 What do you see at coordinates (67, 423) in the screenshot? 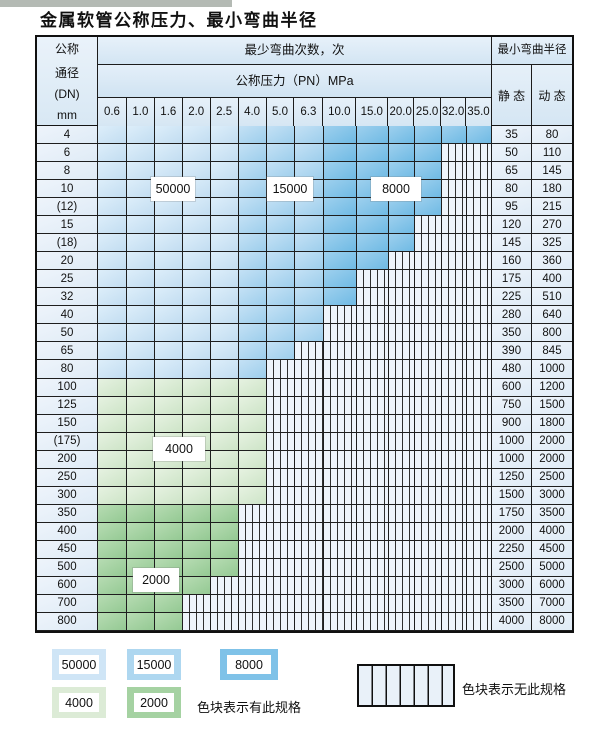
I see `dn-cell: 150` at bounding box center [67, 423].